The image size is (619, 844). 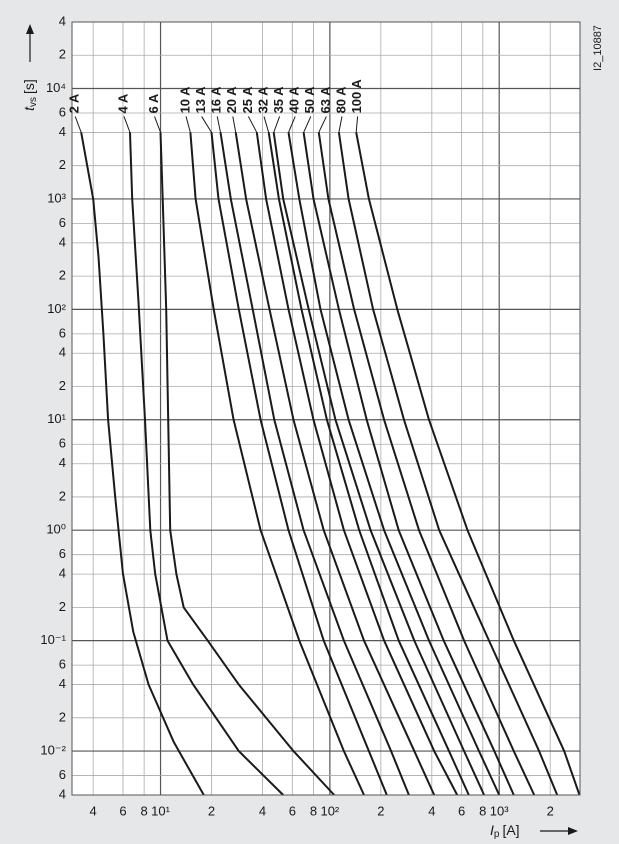 What do you see at coordinates (53, 749) in the screenshot?
I see `y-tick-label: 10⁻²` at bounding box center [53, 749].